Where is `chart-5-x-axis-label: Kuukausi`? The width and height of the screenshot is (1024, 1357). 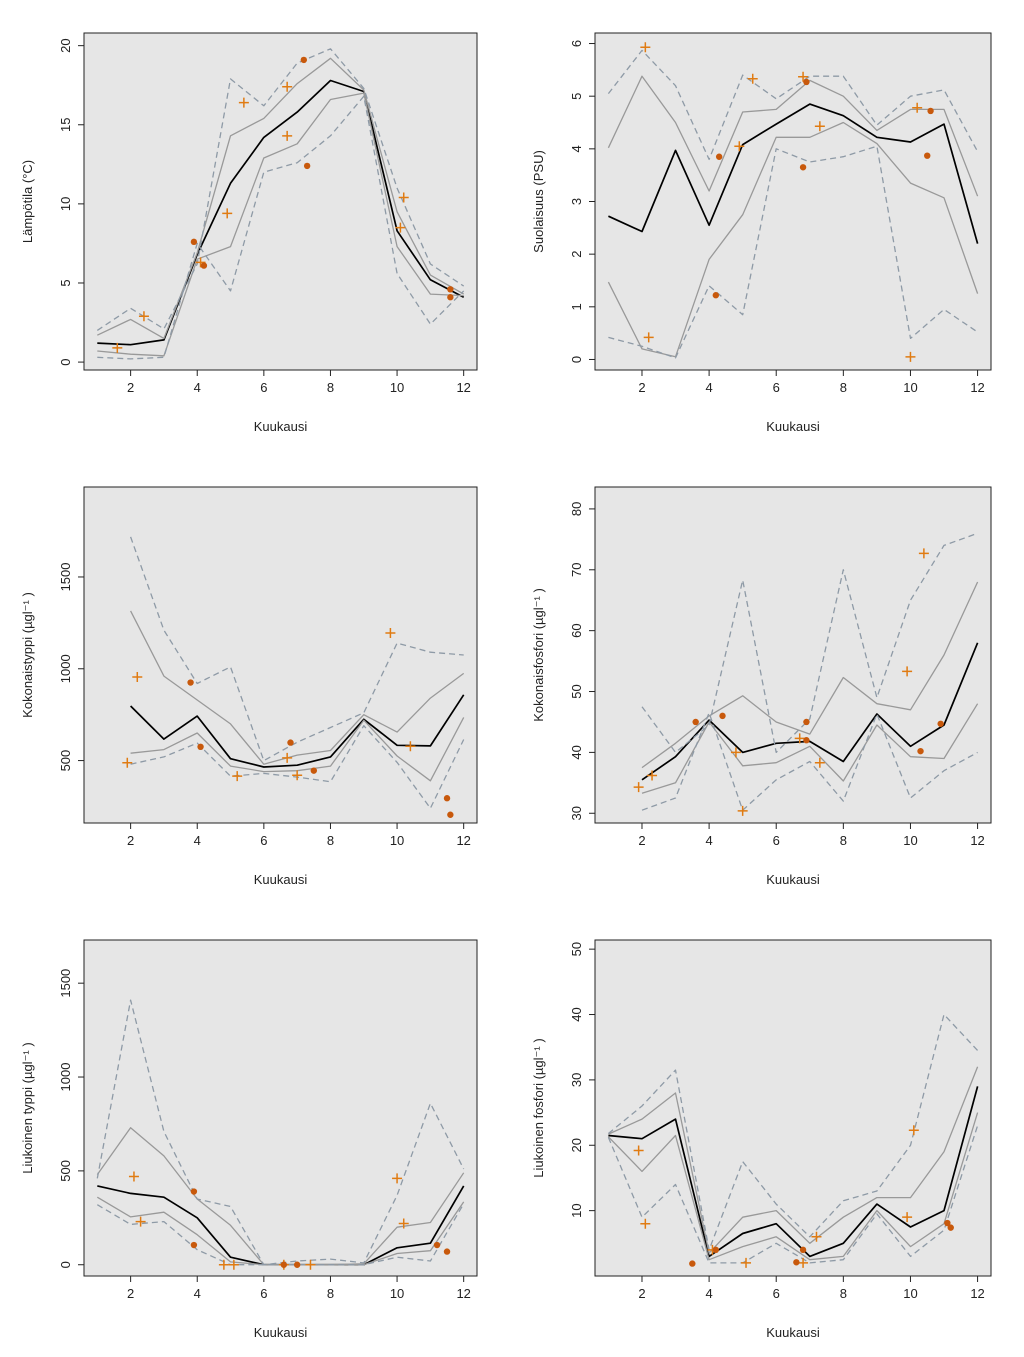
chart-5-x-axis-label: Kuukausi is located at coordinates (281, 1332).